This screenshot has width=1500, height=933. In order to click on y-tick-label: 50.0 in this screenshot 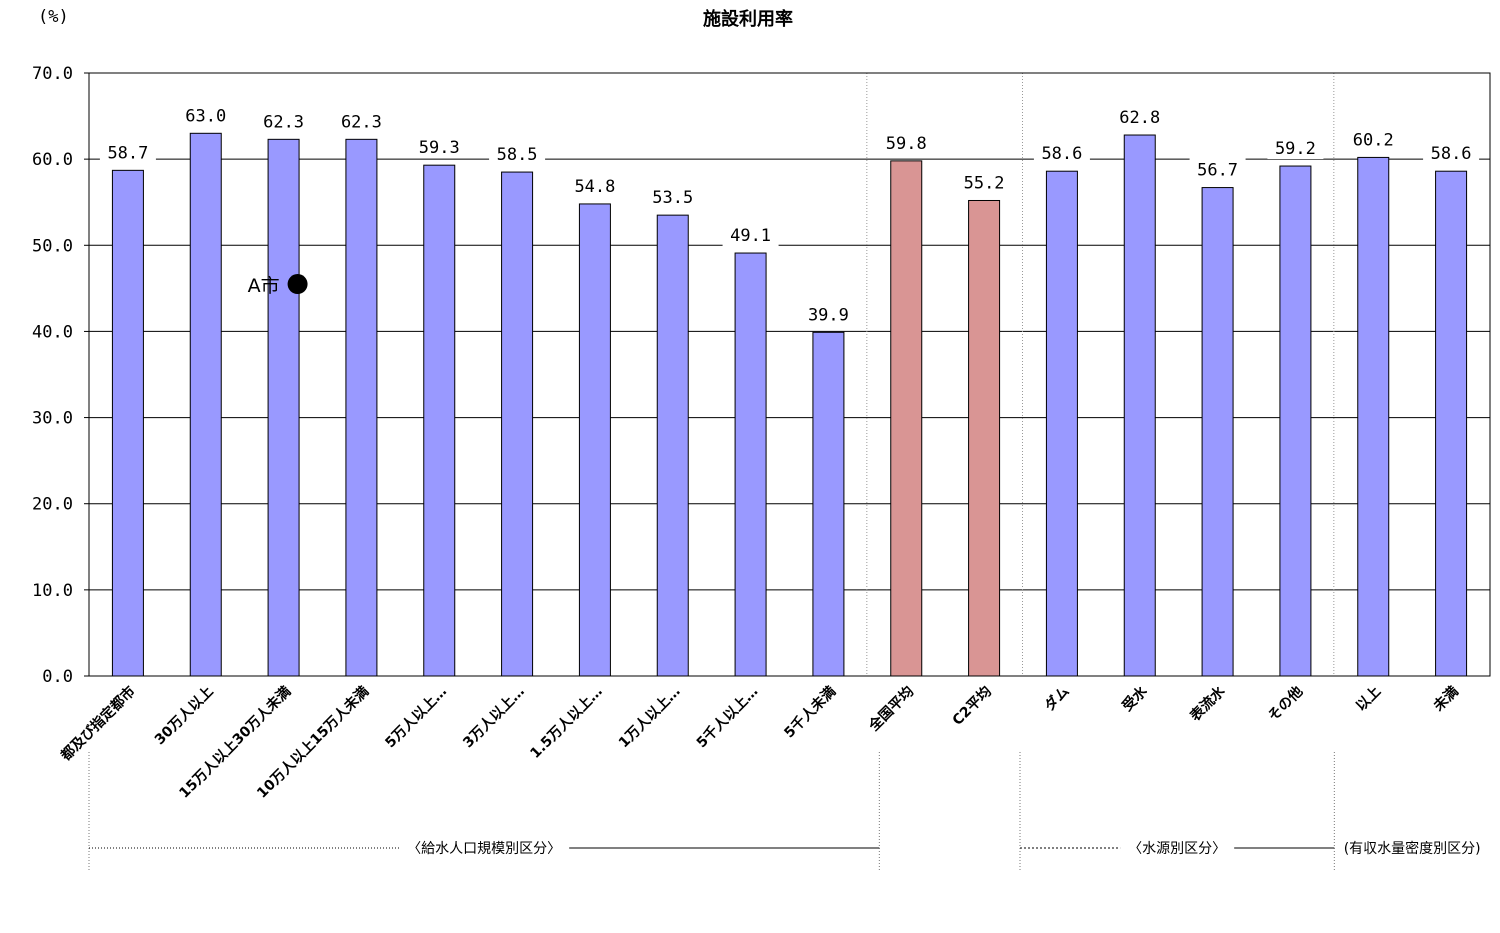, I will do `click(52, 246)`.